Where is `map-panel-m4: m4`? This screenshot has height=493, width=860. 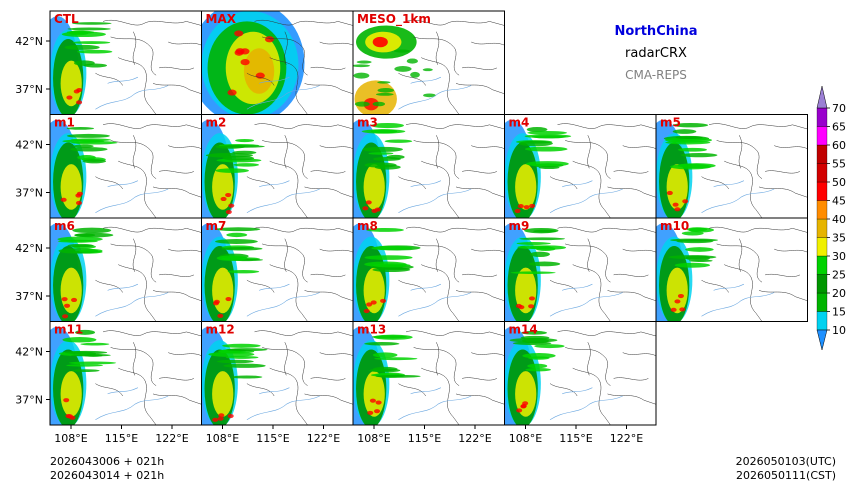 map-panel-m4: m4 is located at coordinates (580, 166).